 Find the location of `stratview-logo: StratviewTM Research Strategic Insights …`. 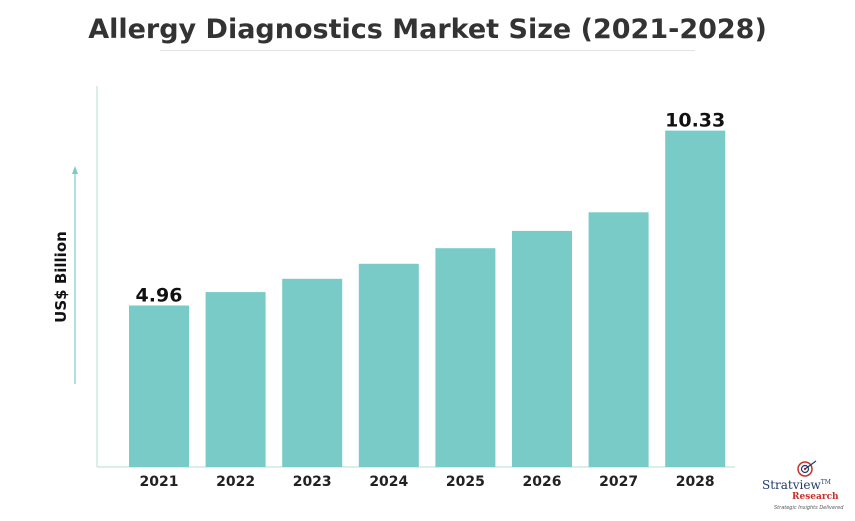

stratview-logo: StratviewTM Research Strategic Insights … is located at coordinates (804, 487).